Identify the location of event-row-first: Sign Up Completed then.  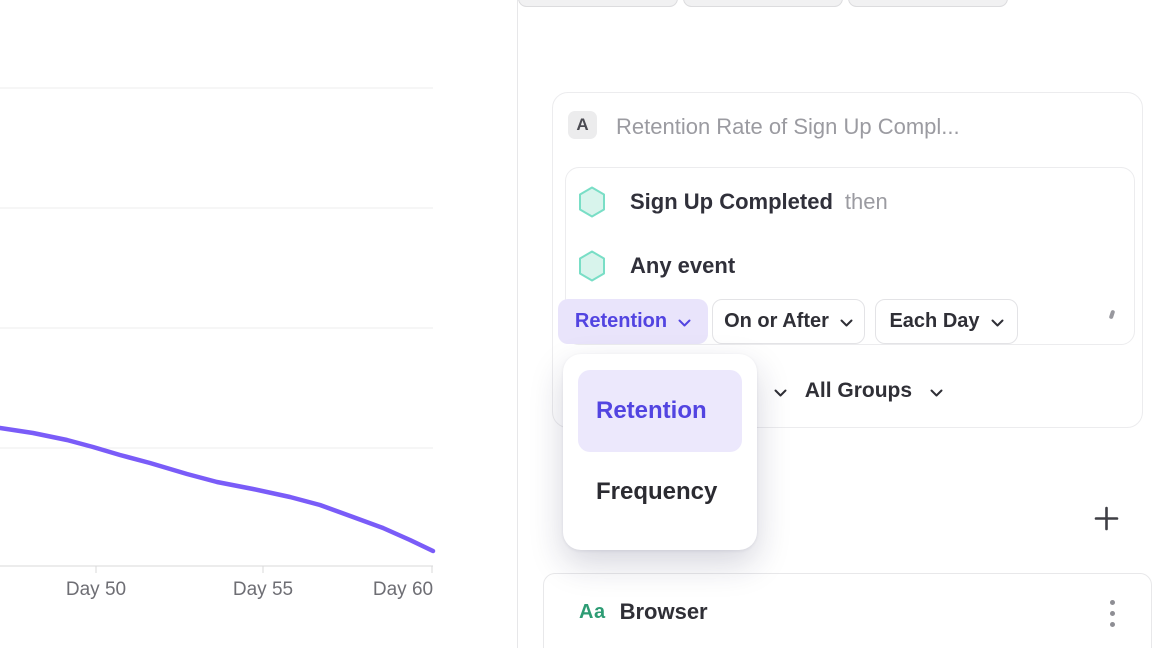
(733, 202).